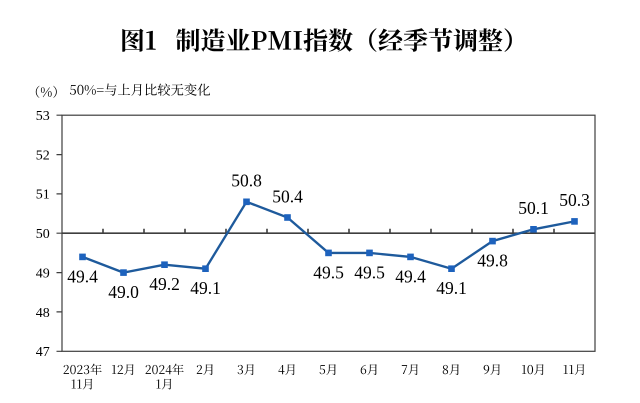 The height and width of the screenshot is (403, 640). Describe the element at coordinates (574, 200) in the screenshot. I see `svg-text: 50.3` at that location.